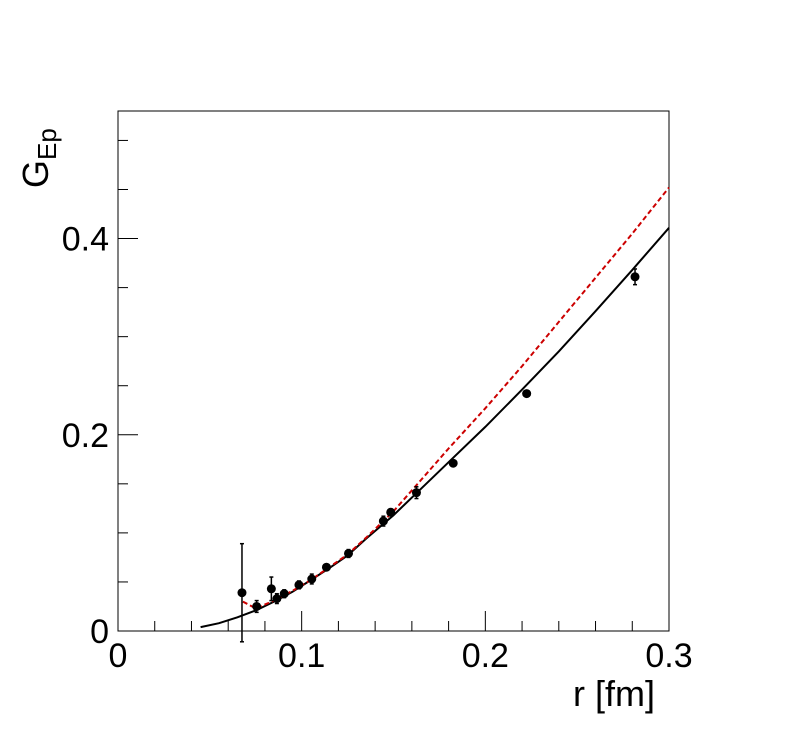  I want to click on y-axis-title-main: G, so click(35, 174).